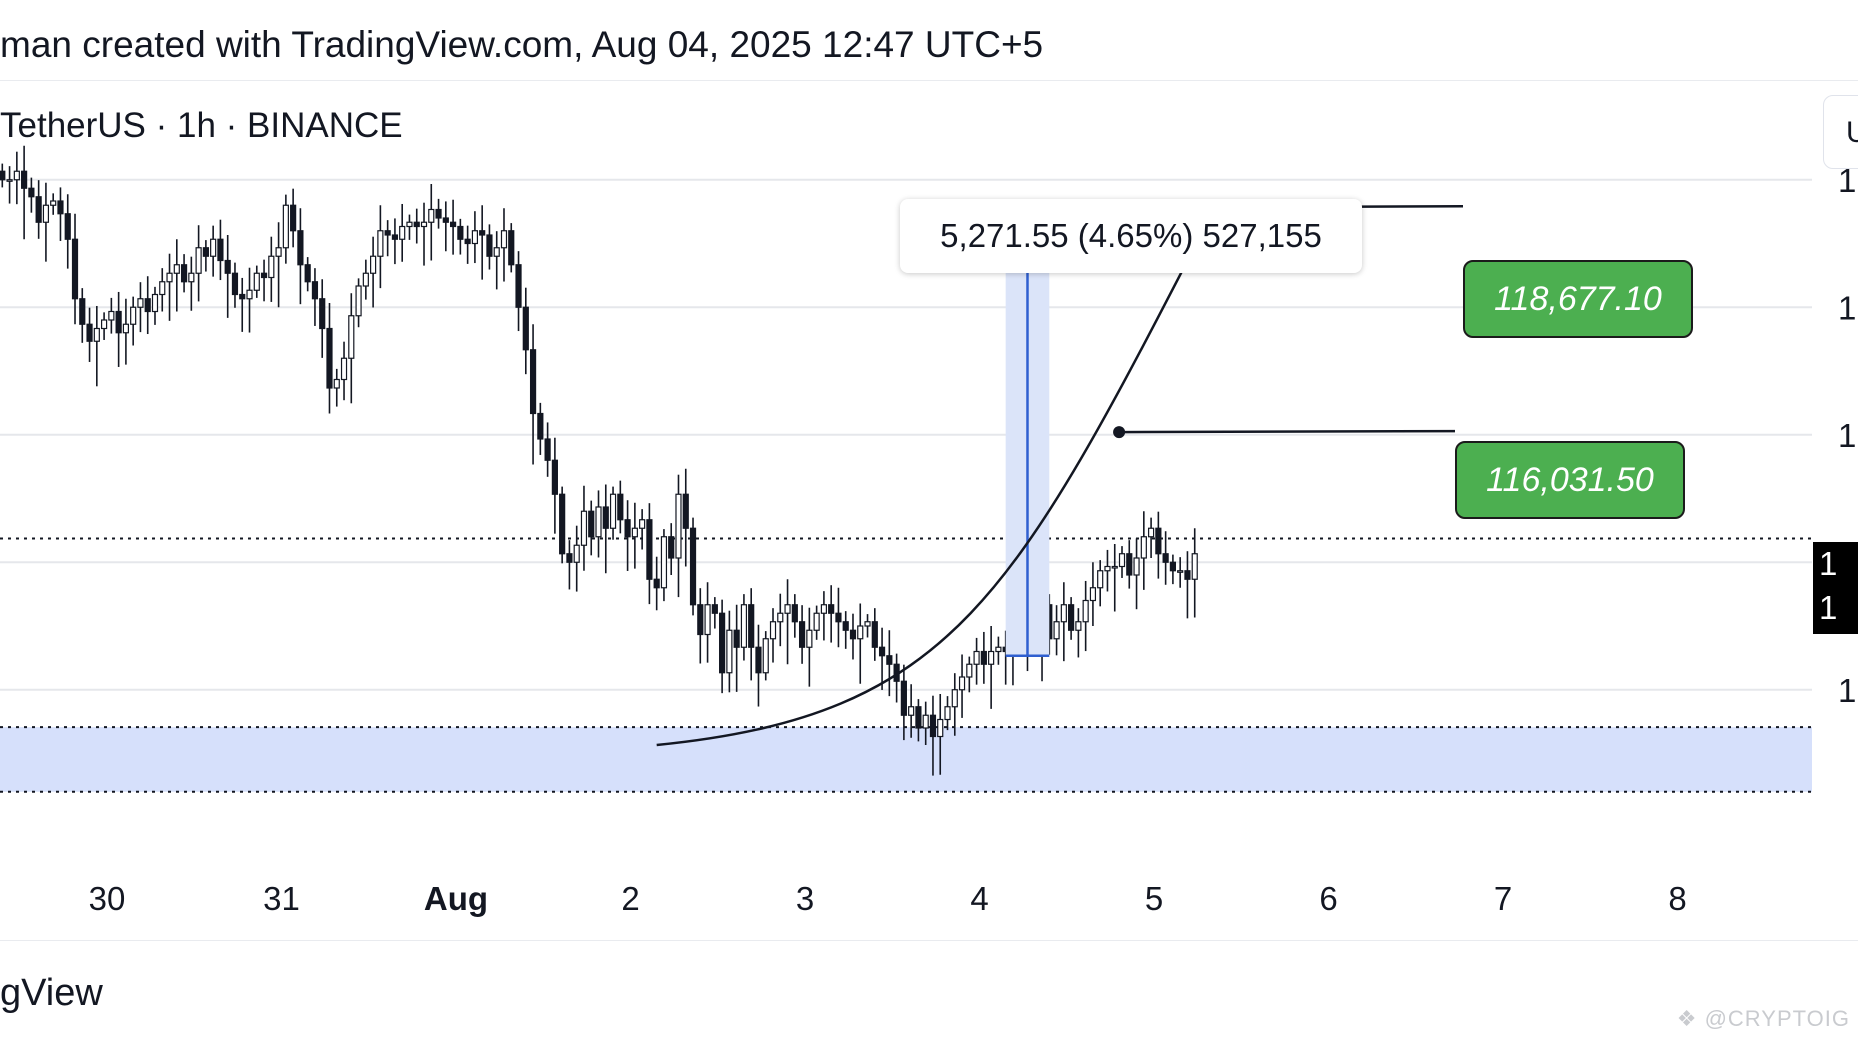  Describe the element at coordinates (281, 898) in the screenshot. I see `time-axis-label: 31` at that location.